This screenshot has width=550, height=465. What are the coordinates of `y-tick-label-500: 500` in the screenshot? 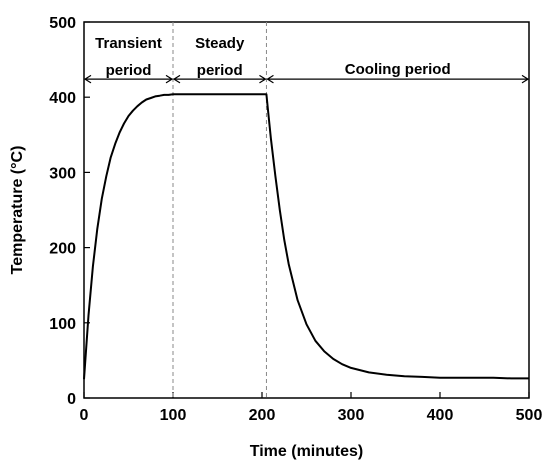 It's located at (62, 23).